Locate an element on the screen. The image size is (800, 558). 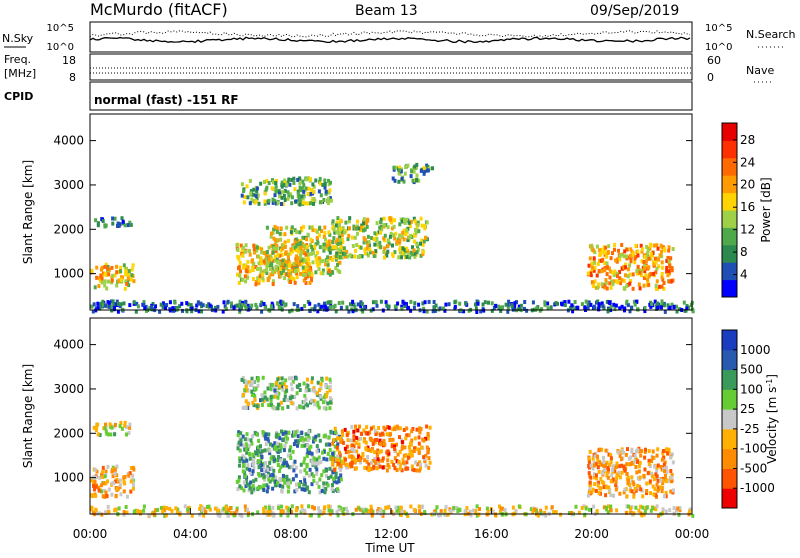
y-tick-label: 1000 is located at coordinates (68, 478).